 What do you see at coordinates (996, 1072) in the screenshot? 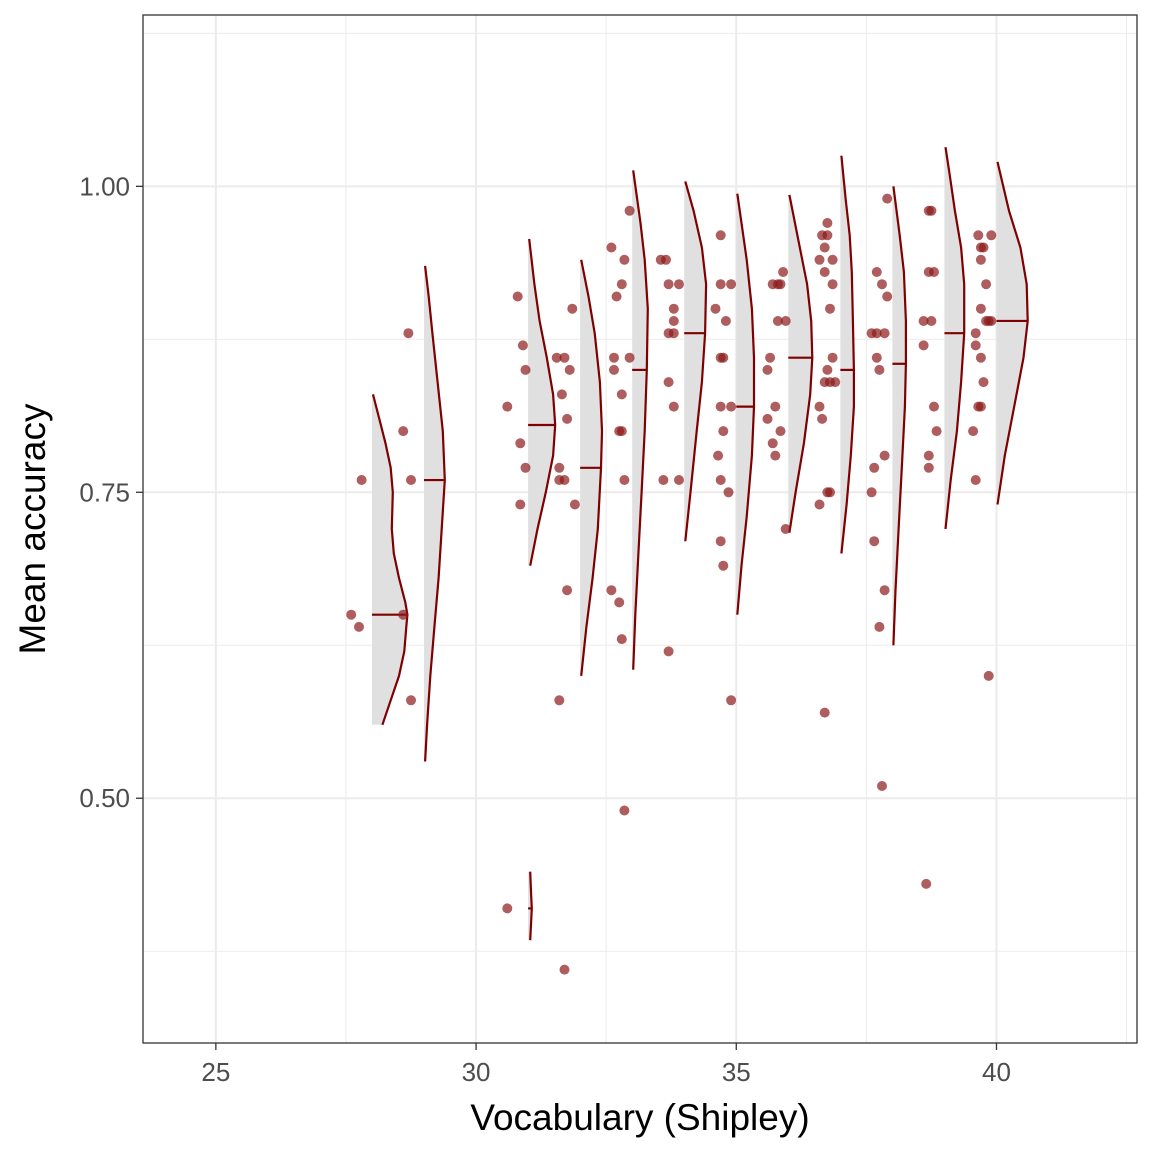
I see `x-tick-label: 40` at bounding box center [996, 1072].